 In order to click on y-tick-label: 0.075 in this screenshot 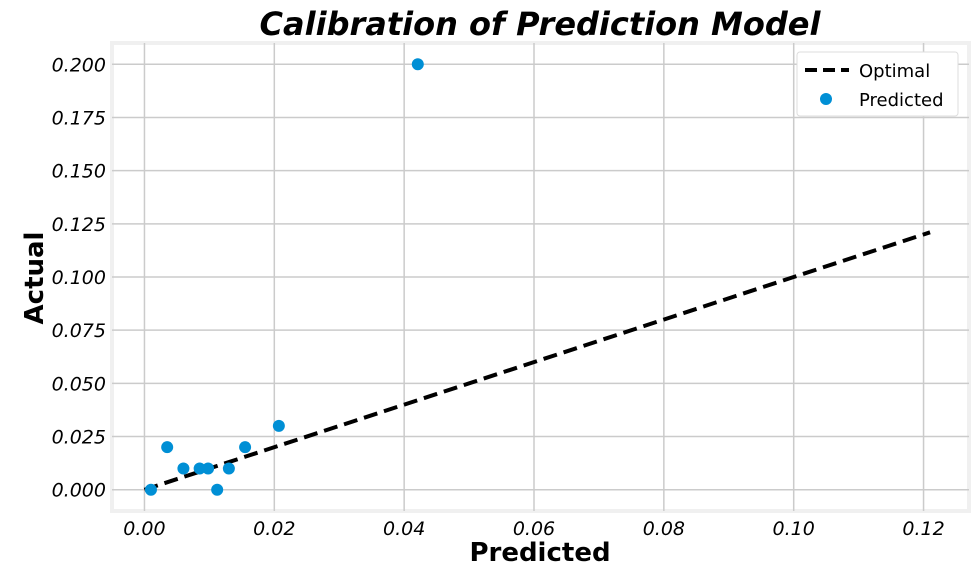, I will do `click(79, 331)`.